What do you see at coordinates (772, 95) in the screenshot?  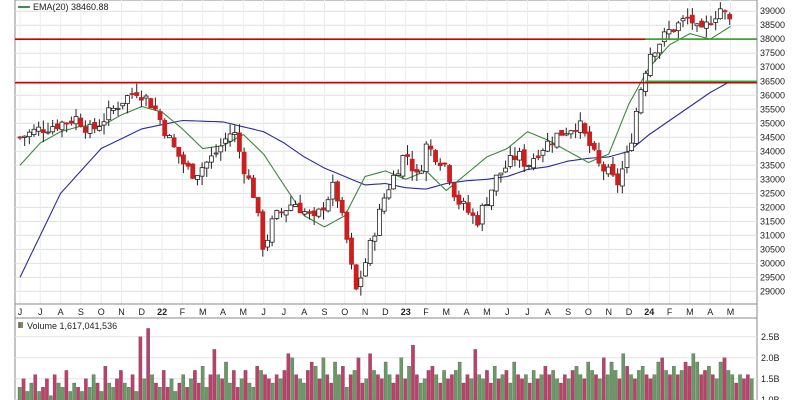 I see `y-tick-label: 36000` at bounding box center [772, 95].